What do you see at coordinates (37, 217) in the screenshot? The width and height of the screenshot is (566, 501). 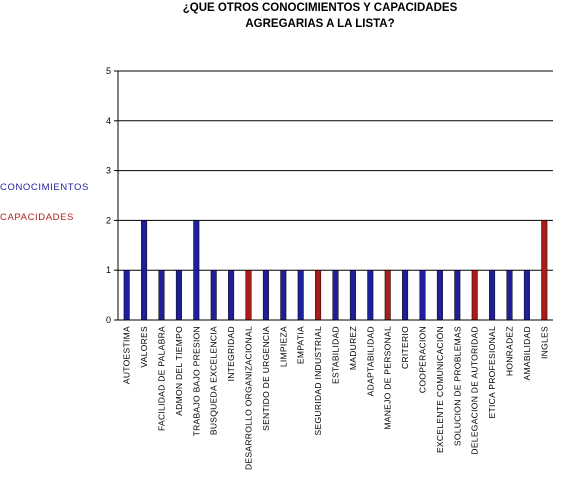 I see `legend-capacidades: CAPACIDADES` at bounding box center [37, 217].